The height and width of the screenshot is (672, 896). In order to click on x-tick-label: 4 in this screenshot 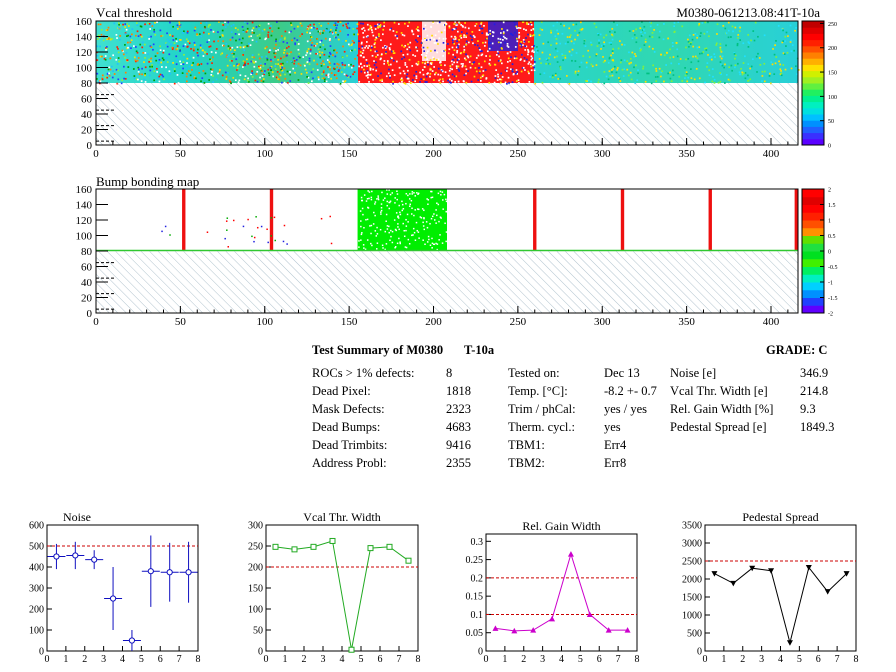, I will do `click(122, 659)`.